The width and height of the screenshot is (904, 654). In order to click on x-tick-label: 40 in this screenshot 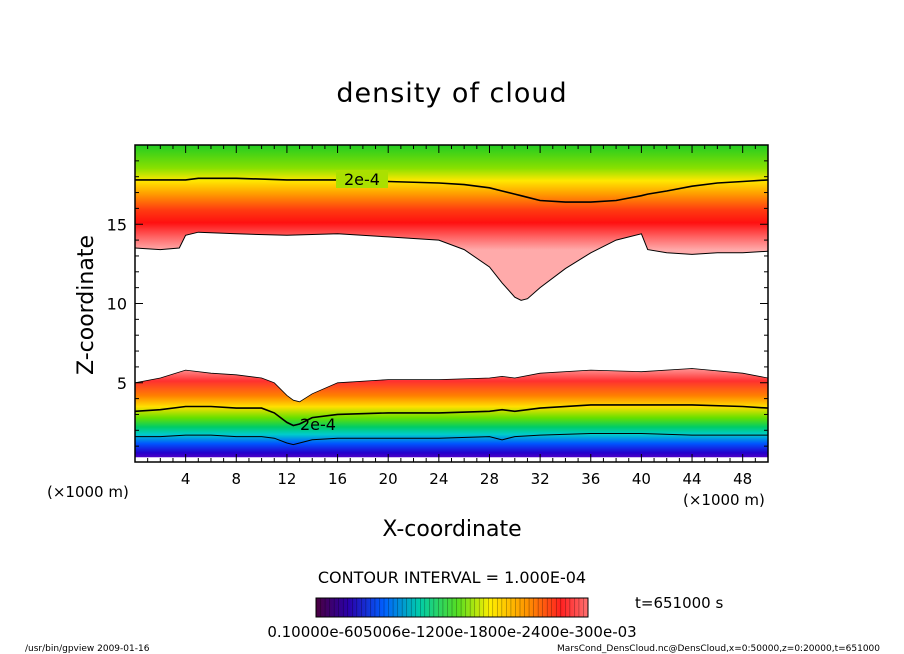, I will do `click(641, 479)`.